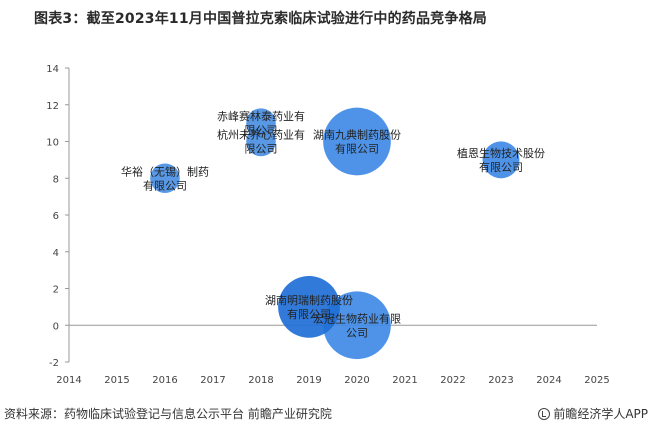 This screenshot has width=658, height=435. What do you see at coordinates (52, 106) in the screenshot?
I see `y-tick-label: 12` at bounding box center [52, 106].